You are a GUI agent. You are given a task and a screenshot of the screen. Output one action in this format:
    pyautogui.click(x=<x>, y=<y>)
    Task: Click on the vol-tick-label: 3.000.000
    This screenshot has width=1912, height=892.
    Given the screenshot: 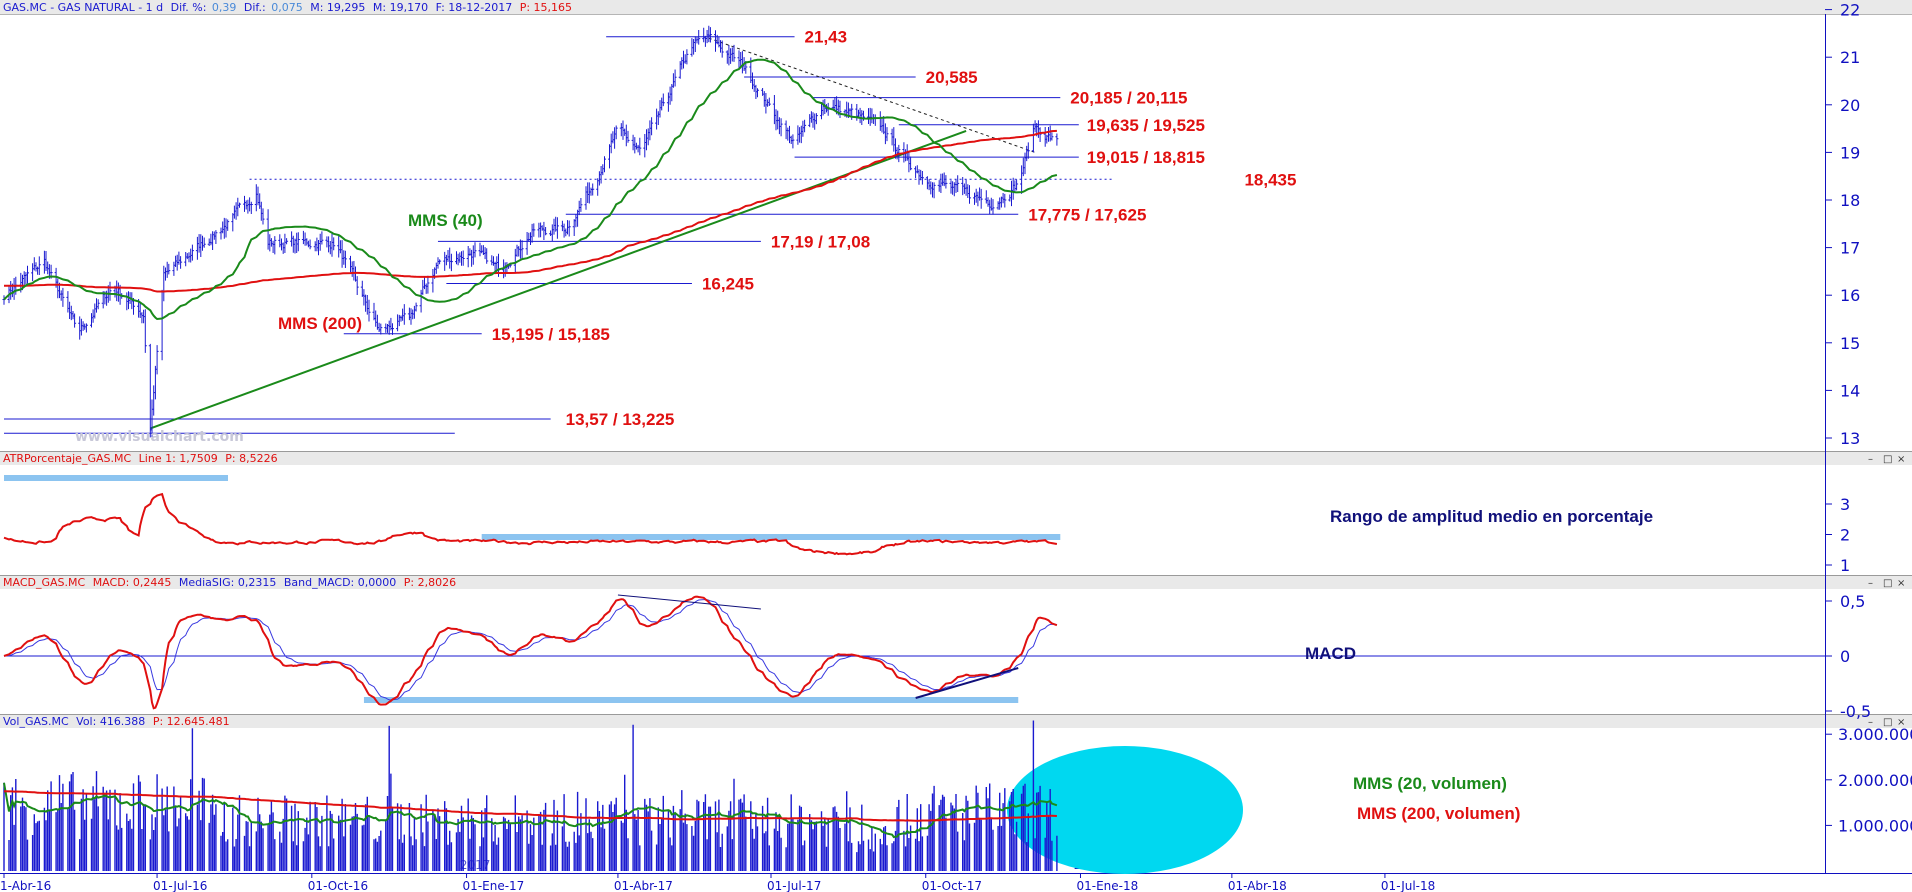 What is the action you would take?
    pyautogui.click(x=1875, y=734)
    